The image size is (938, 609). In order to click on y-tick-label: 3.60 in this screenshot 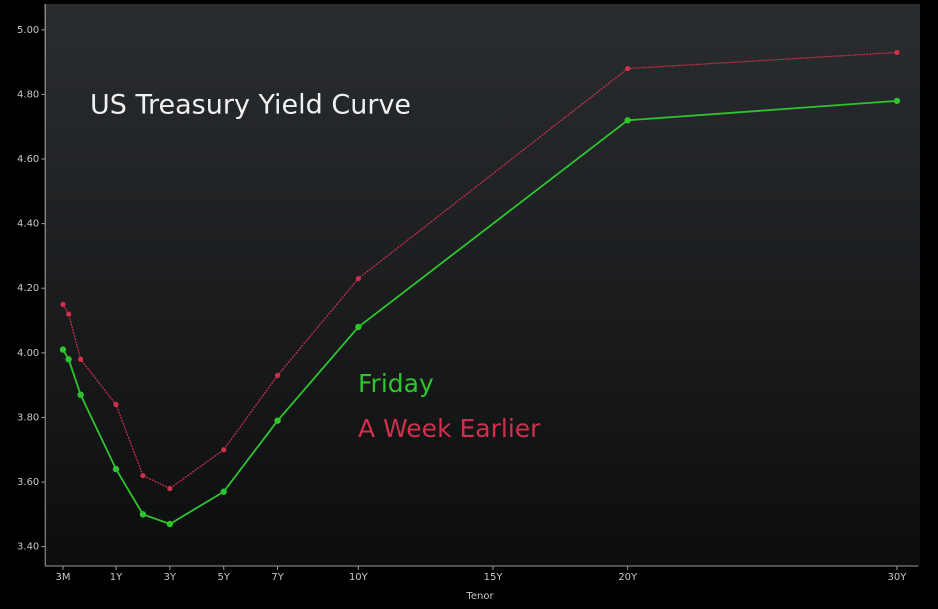, I will do `click(28, 482)`.